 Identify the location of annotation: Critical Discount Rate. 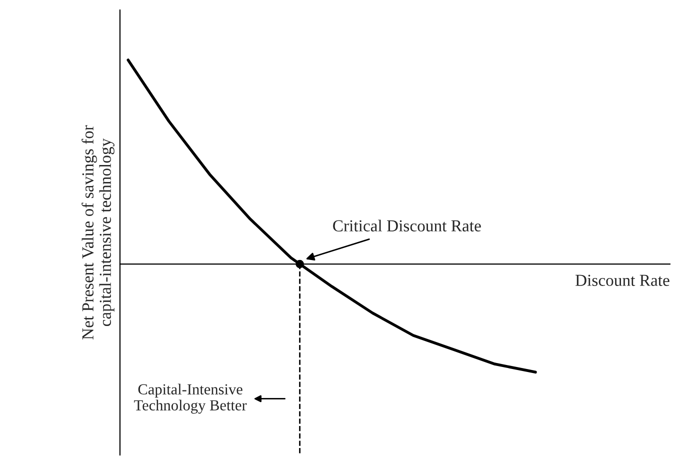
(407, 226).